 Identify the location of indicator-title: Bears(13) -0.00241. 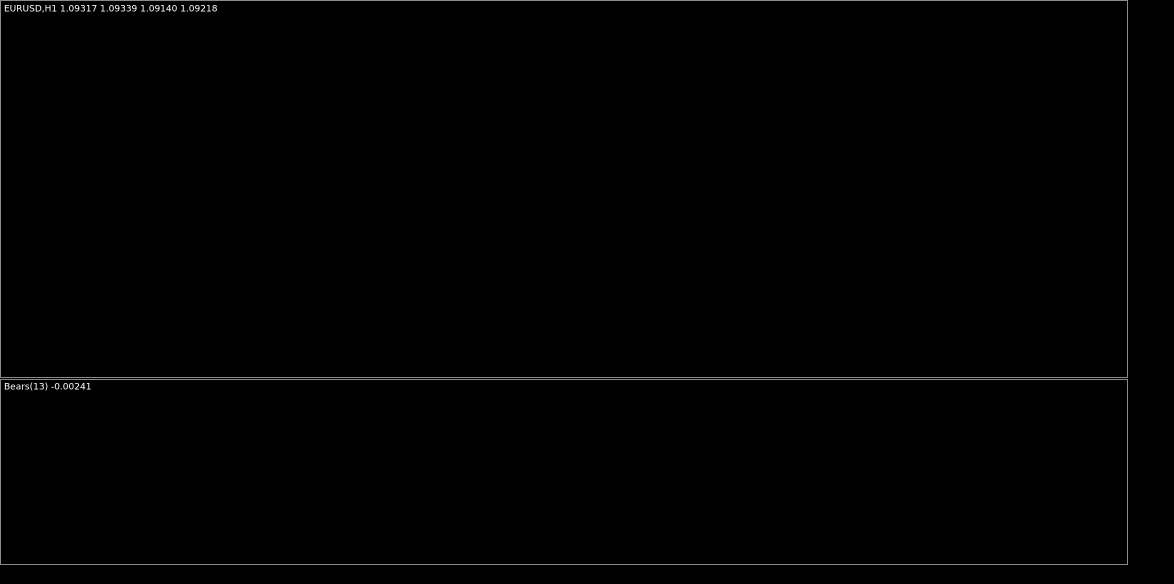
(47, 388).